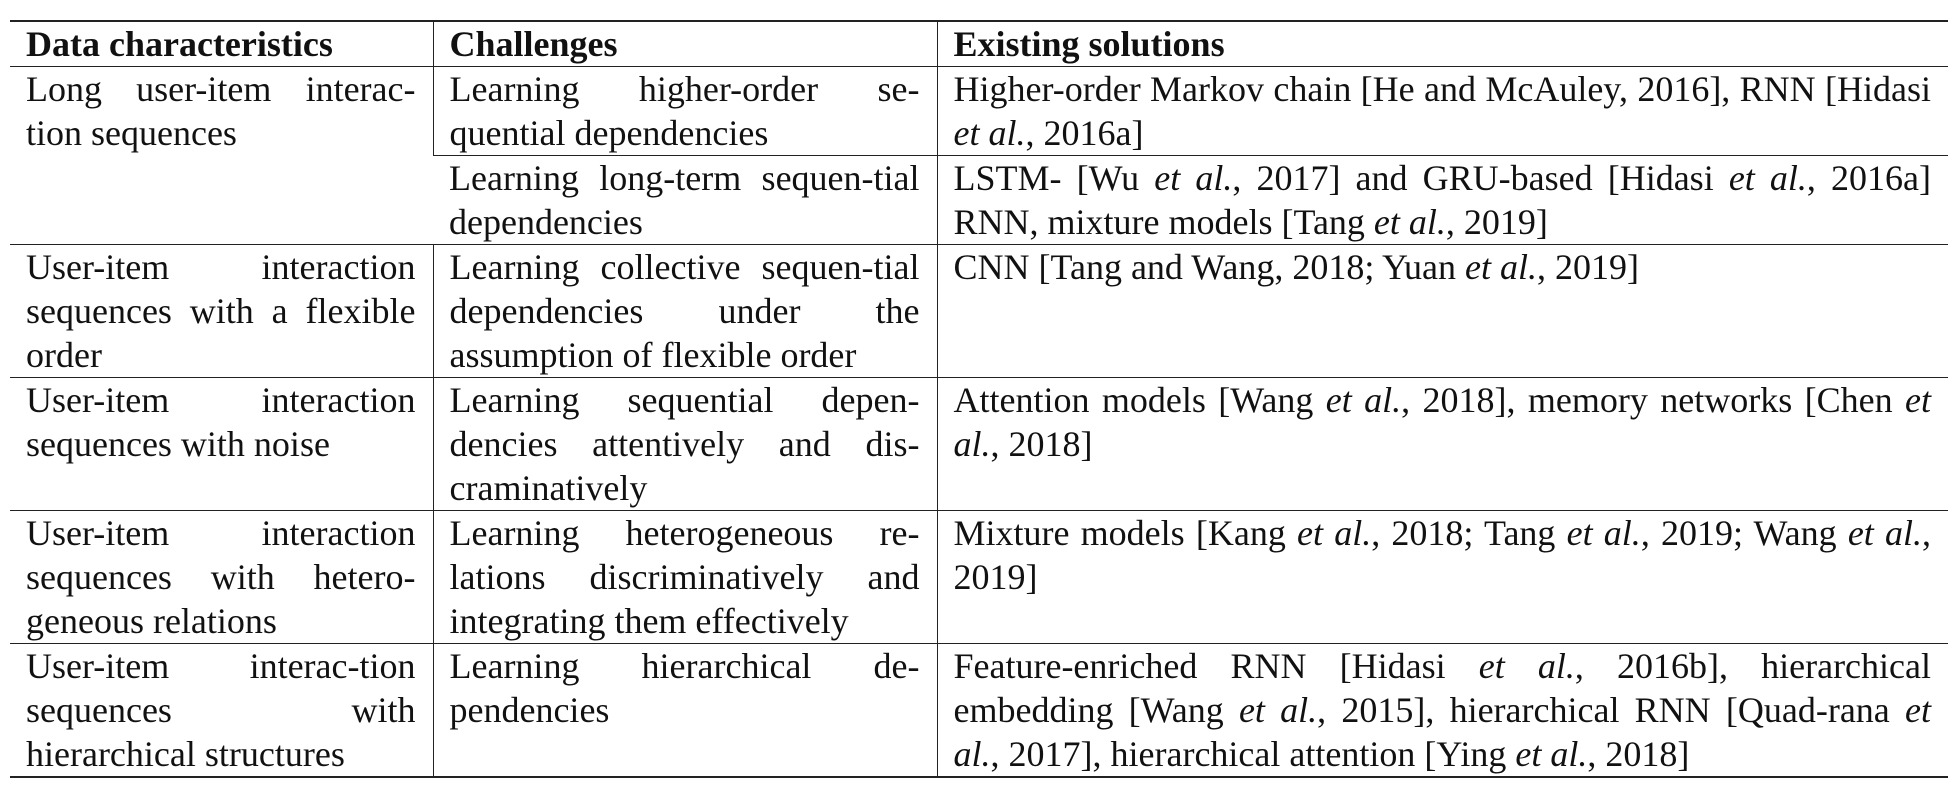  What do you see at coordinates (221, 43) in the screenshot?
I see `header-data-characteristics: Data characteristics` at bounding box center [221, 43].